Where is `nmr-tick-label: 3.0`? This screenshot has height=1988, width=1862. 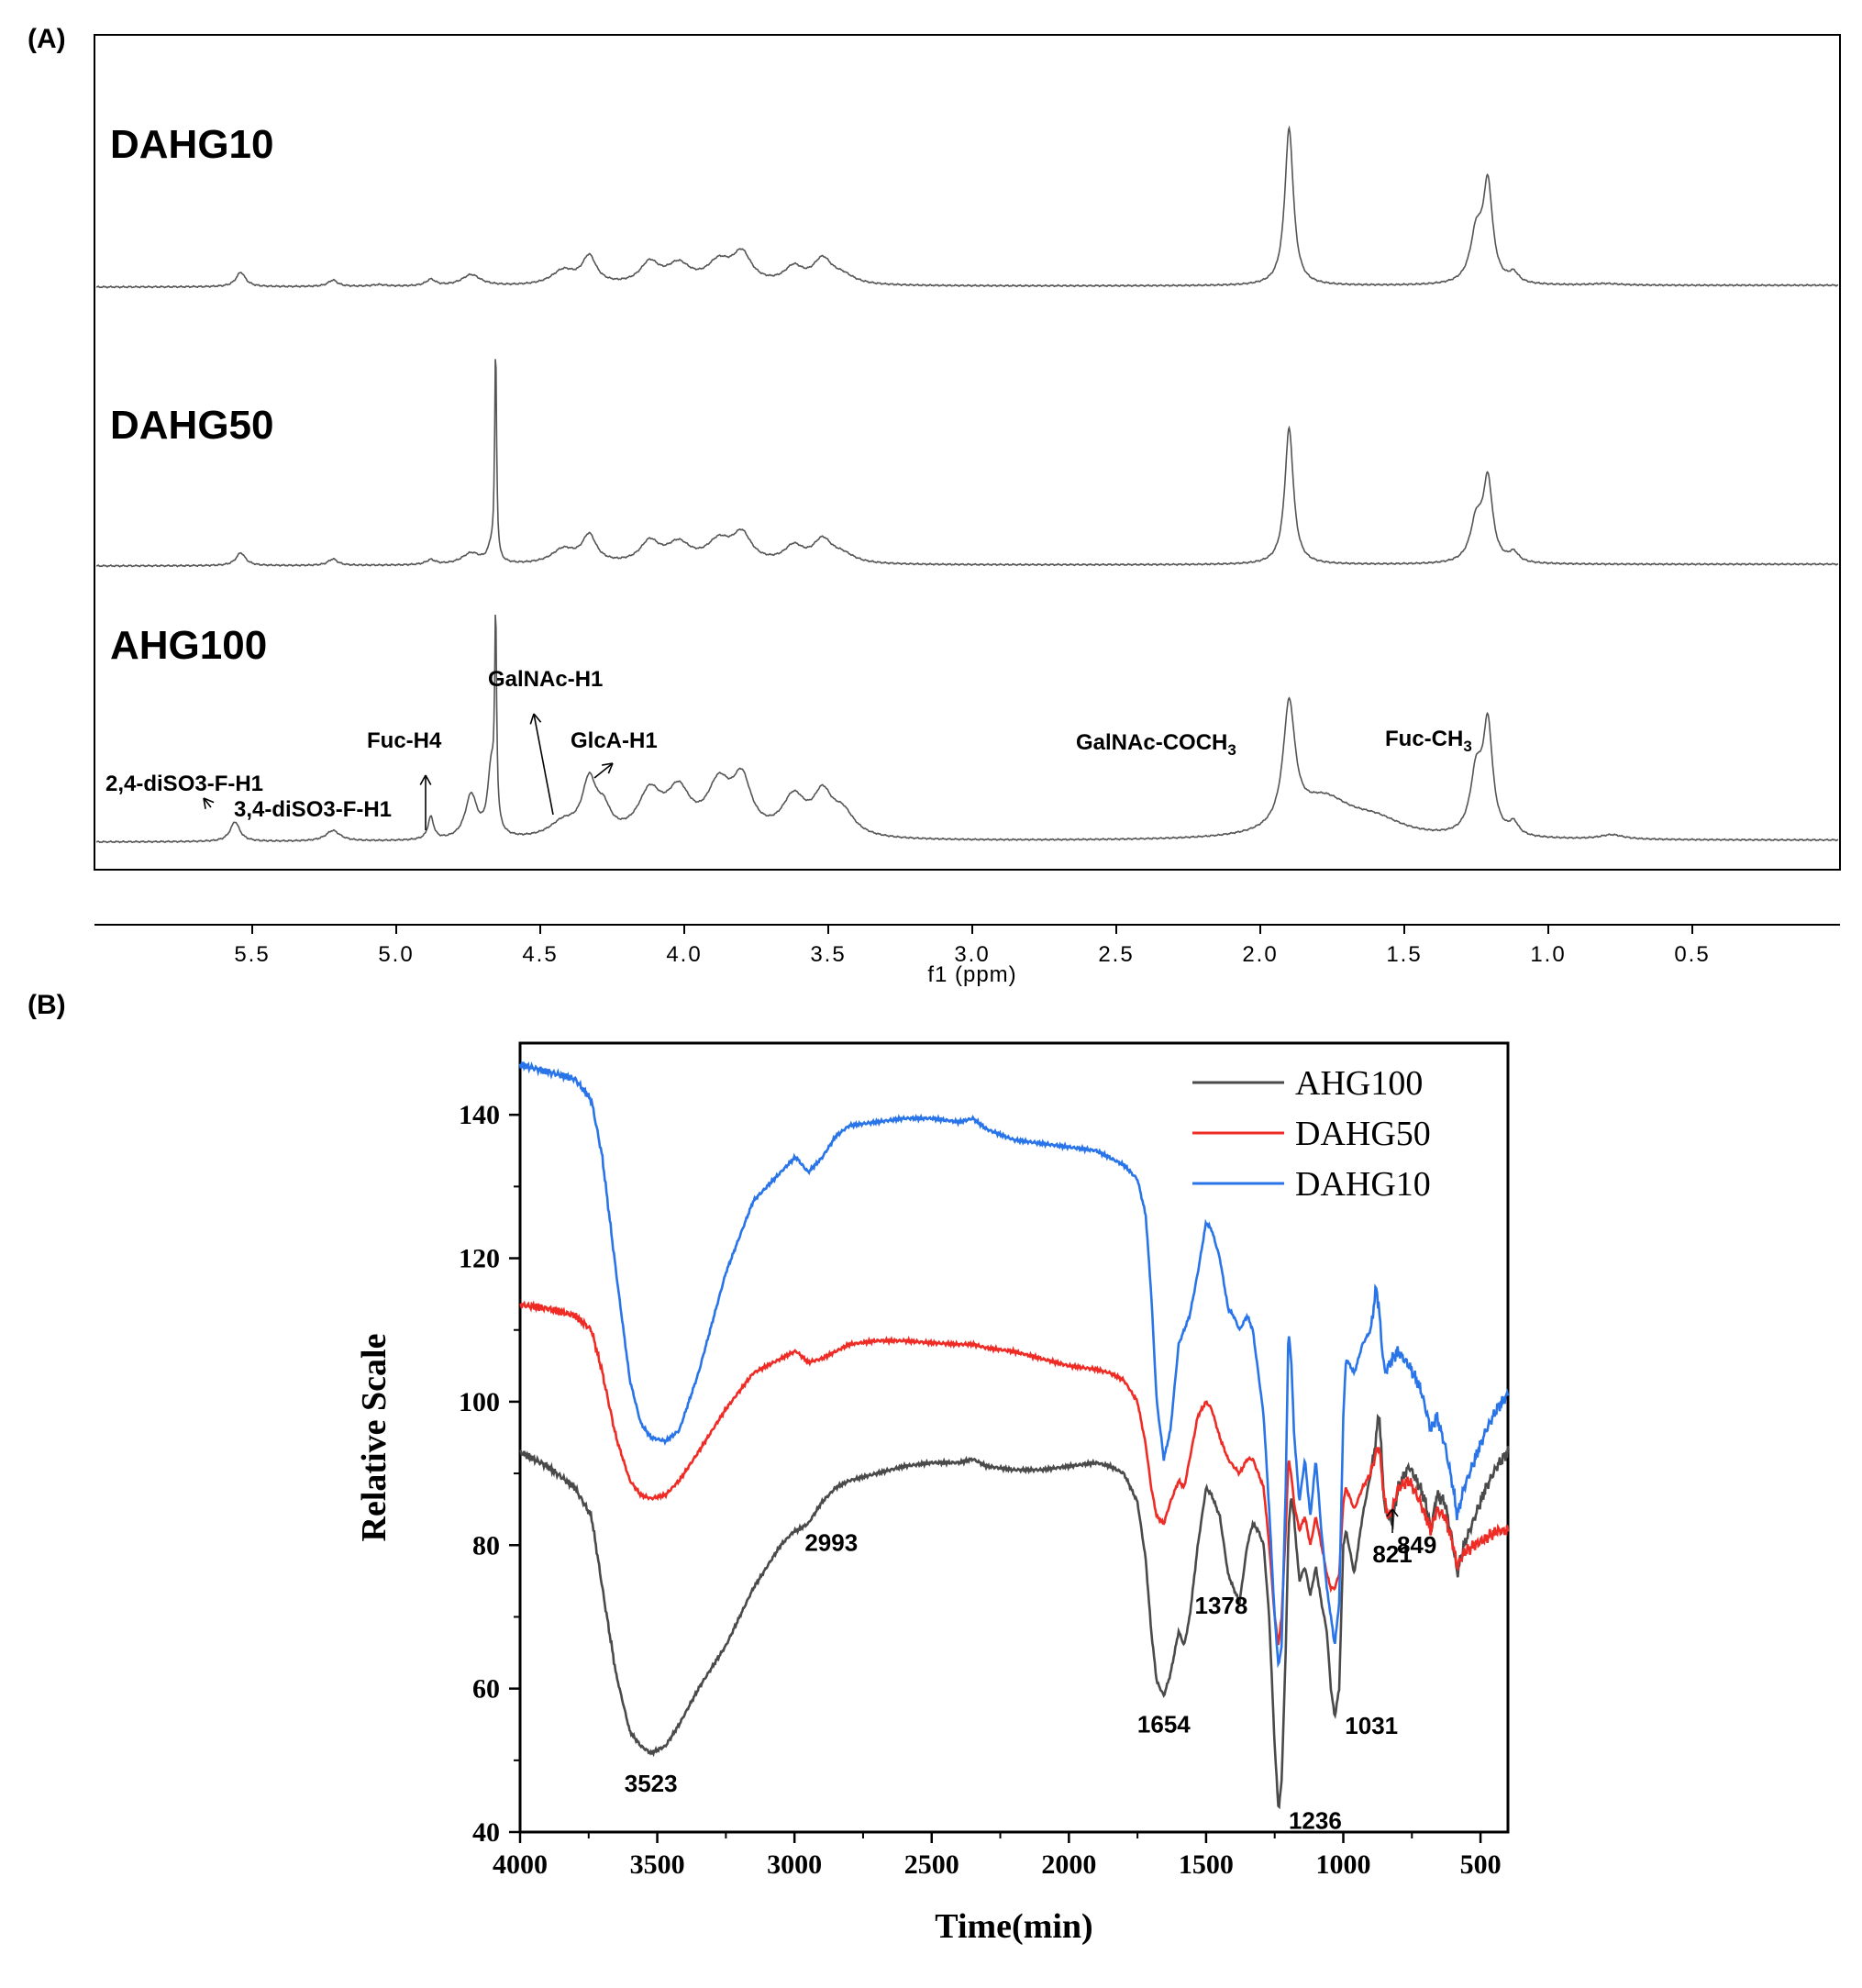
nmr-tick-label: 3.0 is located at coordinates (972, 954).